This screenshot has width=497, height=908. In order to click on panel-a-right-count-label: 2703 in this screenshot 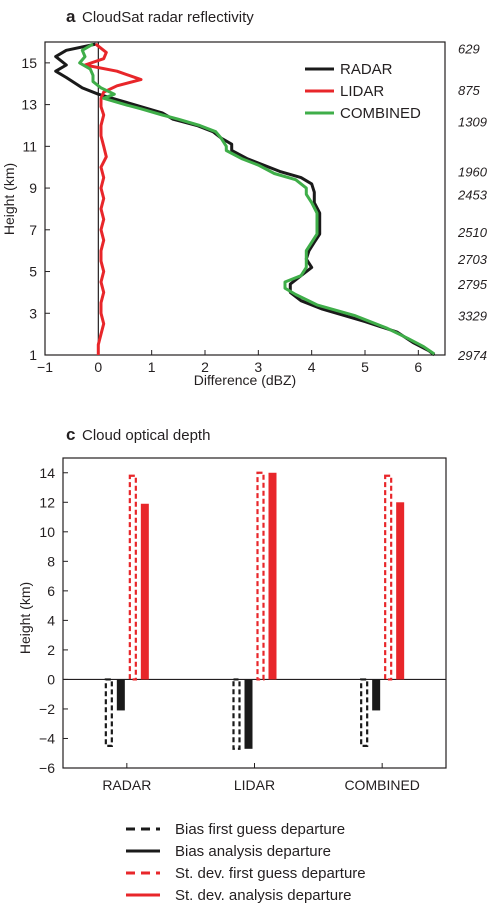, I will do `click(472, 259)`.